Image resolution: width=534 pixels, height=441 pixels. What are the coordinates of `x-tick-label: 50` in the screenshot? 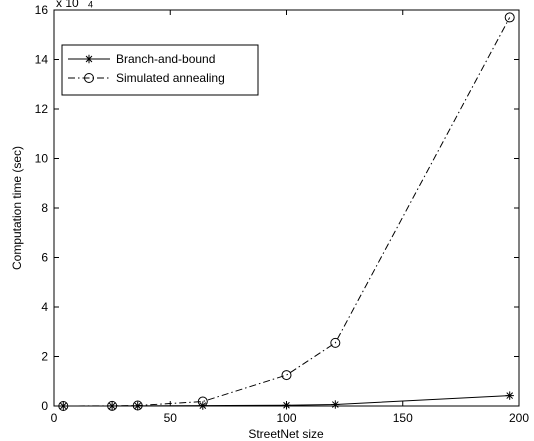 It's located at (171, 418).